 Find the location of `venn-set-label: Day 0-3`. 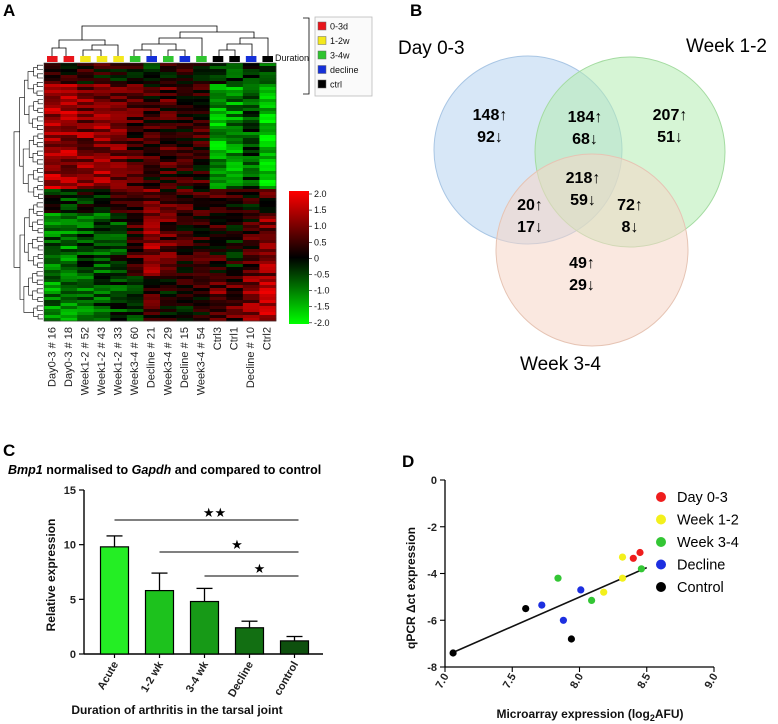

venn-set-label: Day 0-3 is located at coordinates (431, 48).